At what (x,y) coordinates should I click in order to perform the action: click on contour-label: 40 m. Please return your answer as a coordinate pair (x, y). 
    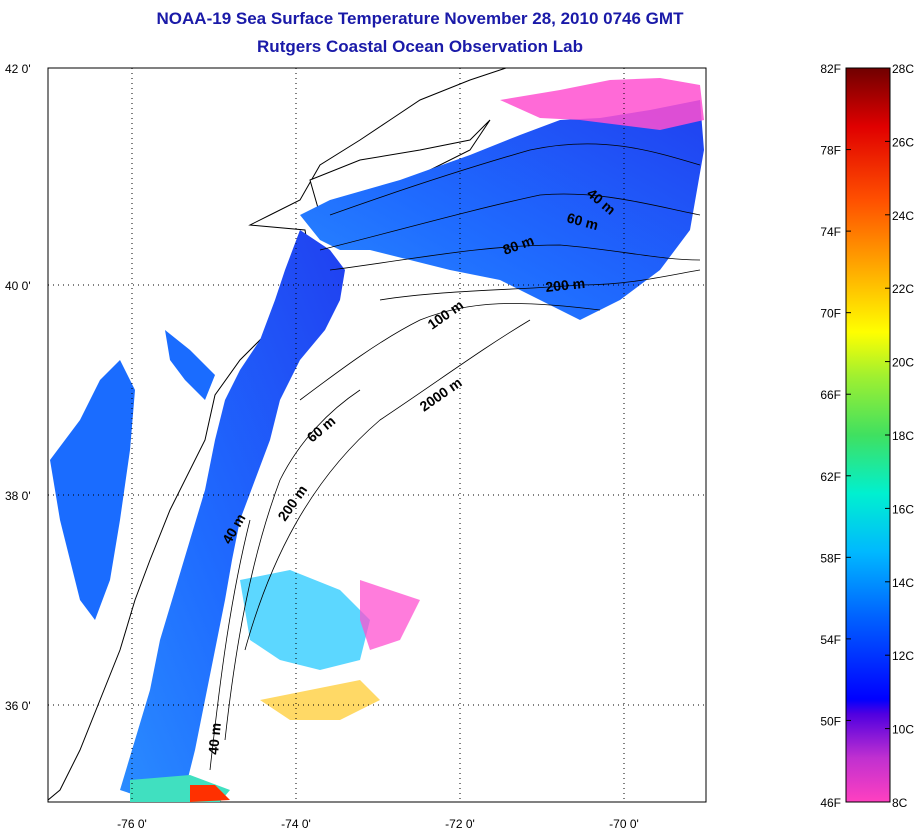
    Looking at the image, I should click on (214, 738).